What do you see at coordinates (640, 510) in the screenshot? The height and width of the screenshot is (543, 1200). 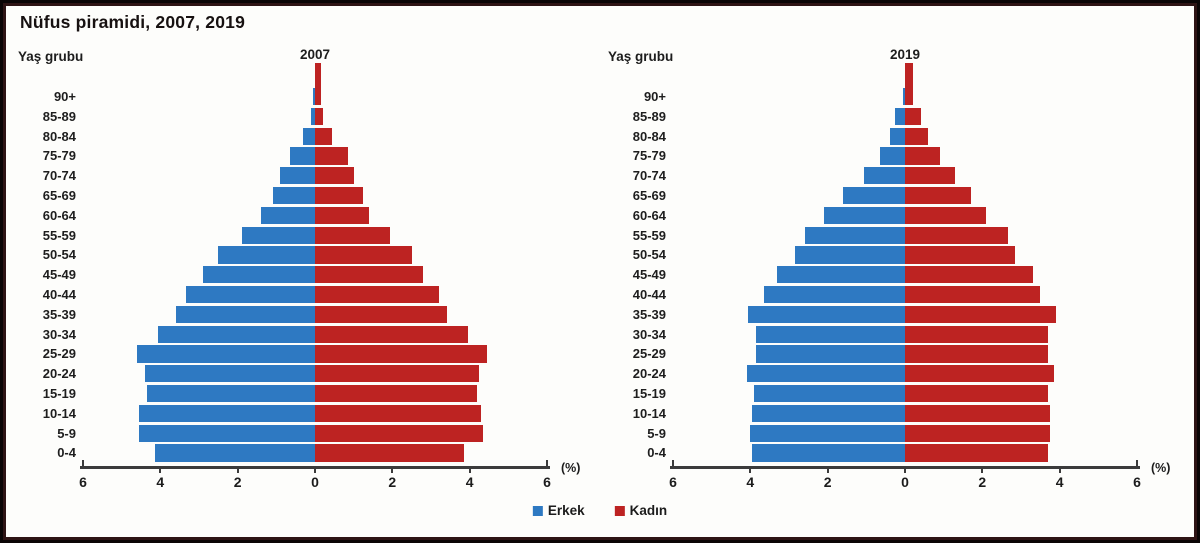 I see `legend-item-female: Kadın` at bounding box center [640, 510].